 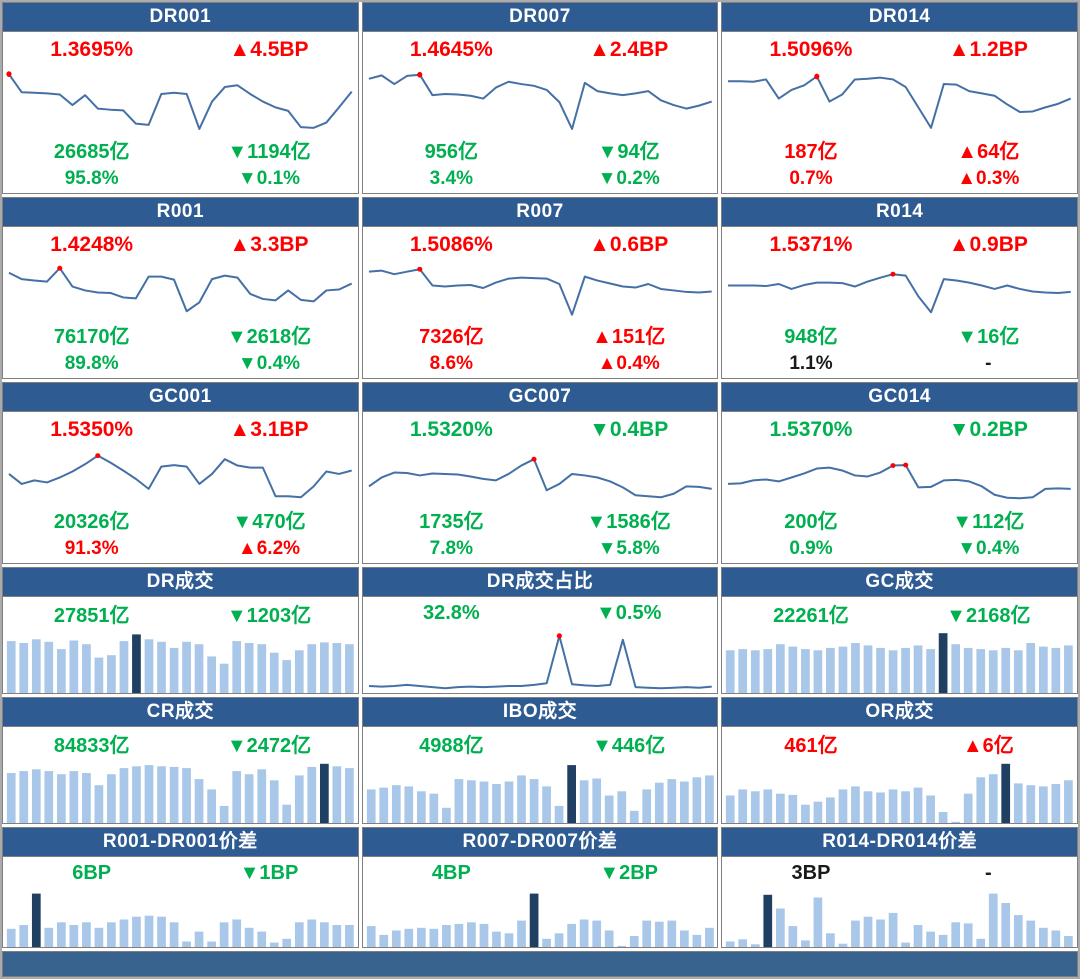 I want to click on stat-value: 956亿, so click(x=451, y=152).